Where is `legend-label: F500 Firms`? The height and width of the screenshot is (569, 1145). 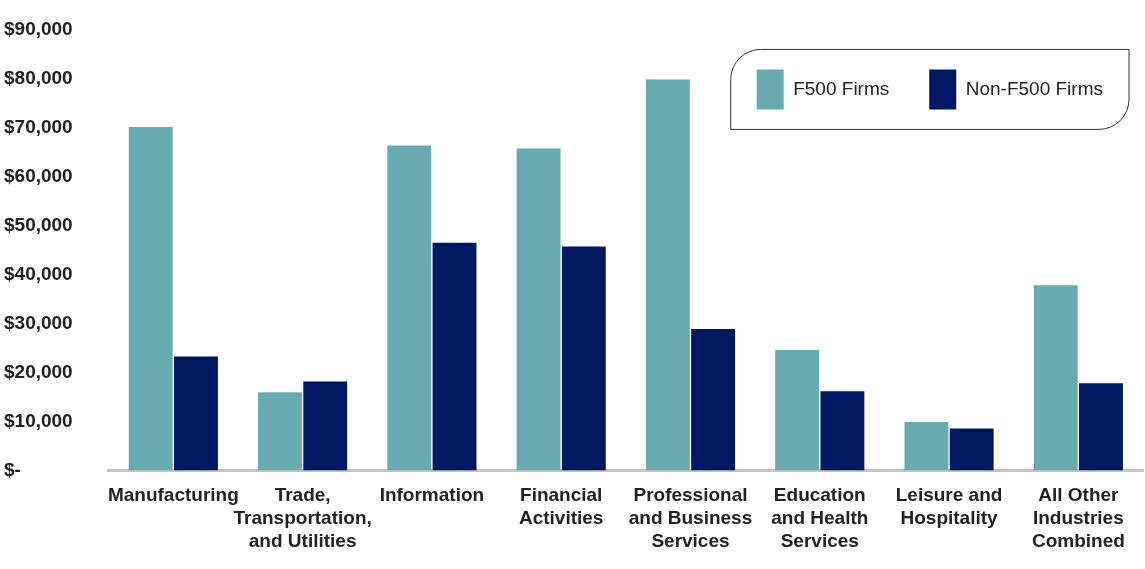
legend-label: F500 Firms is located at coordinates (841, 88).